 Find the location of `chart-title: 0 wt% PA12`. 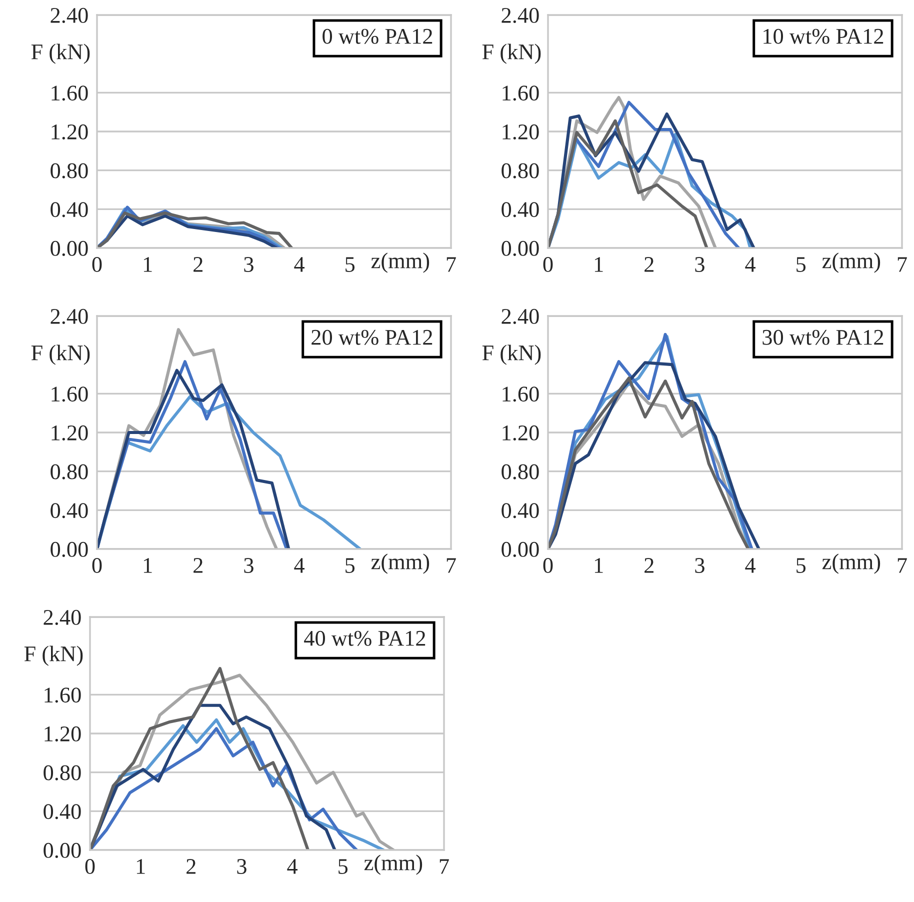

chart-title: 0 wt% PA12 is located at coordinates (377, 36).